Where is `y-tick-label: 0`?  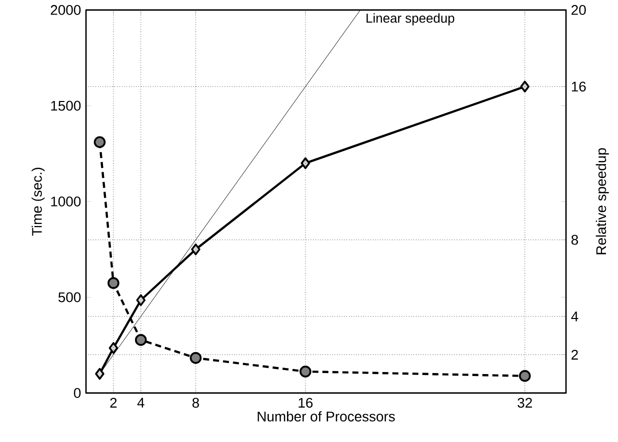 y-tick-label: 0 is located at coordinates (77, 393).